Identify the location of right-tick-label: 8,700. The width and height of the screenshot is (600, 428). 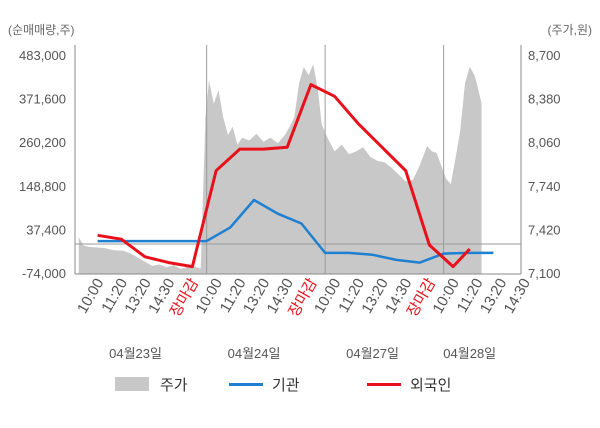
(544, 55).